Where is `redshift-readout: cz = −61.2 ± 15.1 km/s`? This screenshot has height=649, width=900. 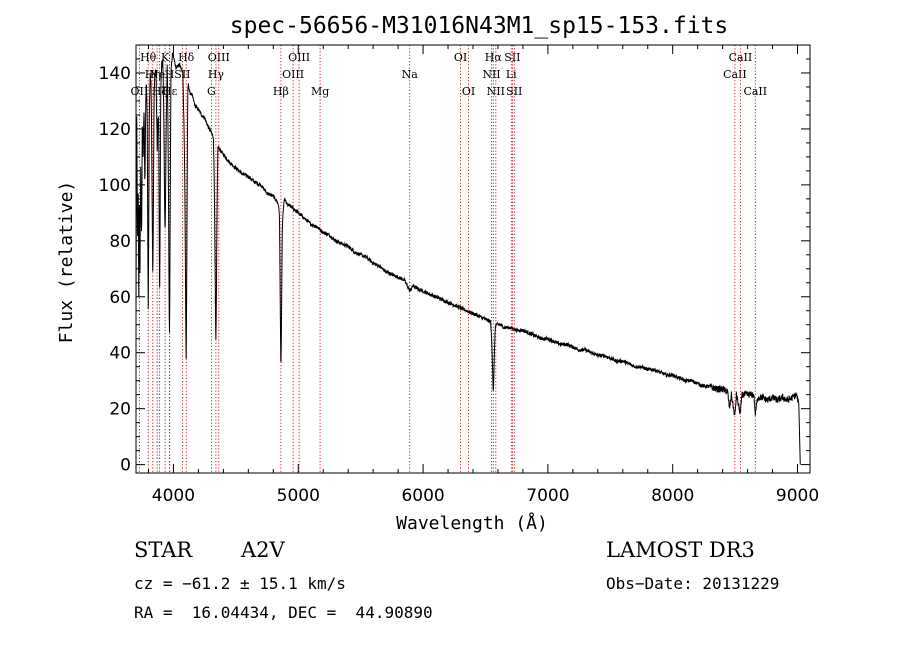
redshift-readout: cz = −61.2 ± 15.1 km/s is located at coordinates (240, 583).